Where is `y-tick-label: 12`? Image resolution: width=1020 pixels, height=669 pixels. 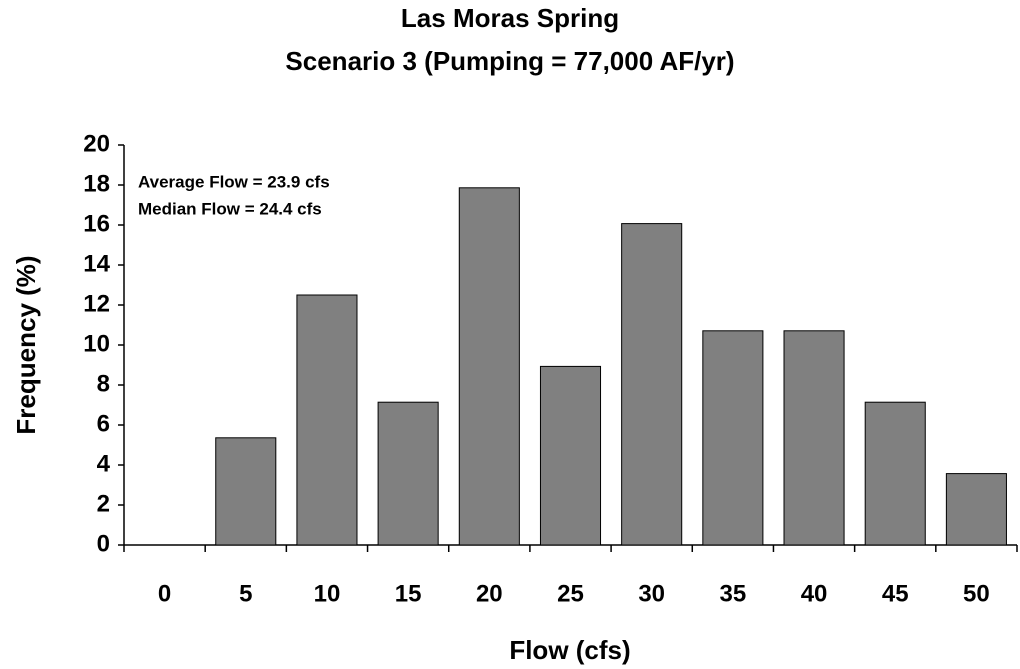
y-tick-label: 12 is located at coordinates (96, 303).